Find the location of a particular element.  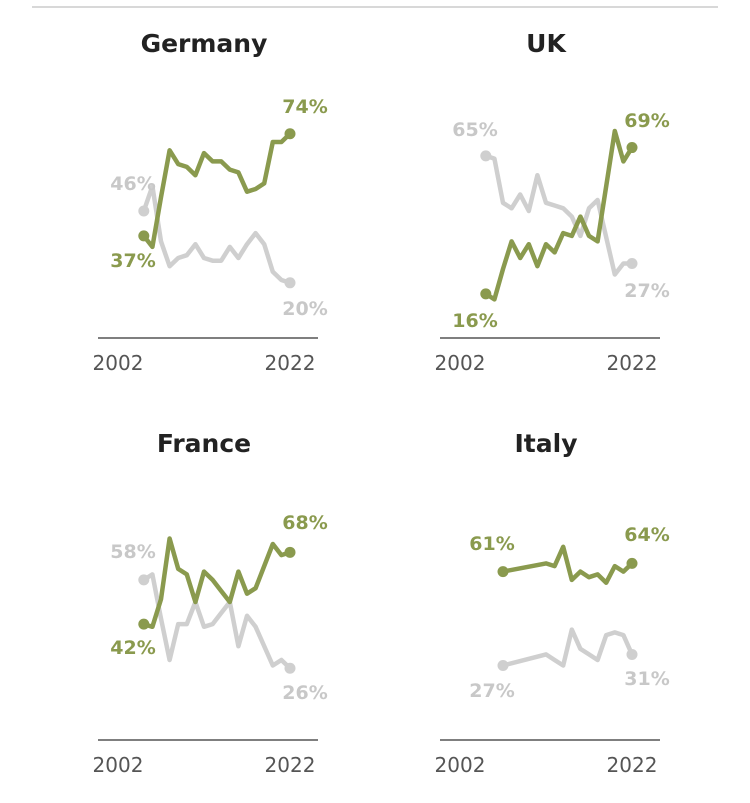

panel-title: UK is located at coordinates (546, 43).